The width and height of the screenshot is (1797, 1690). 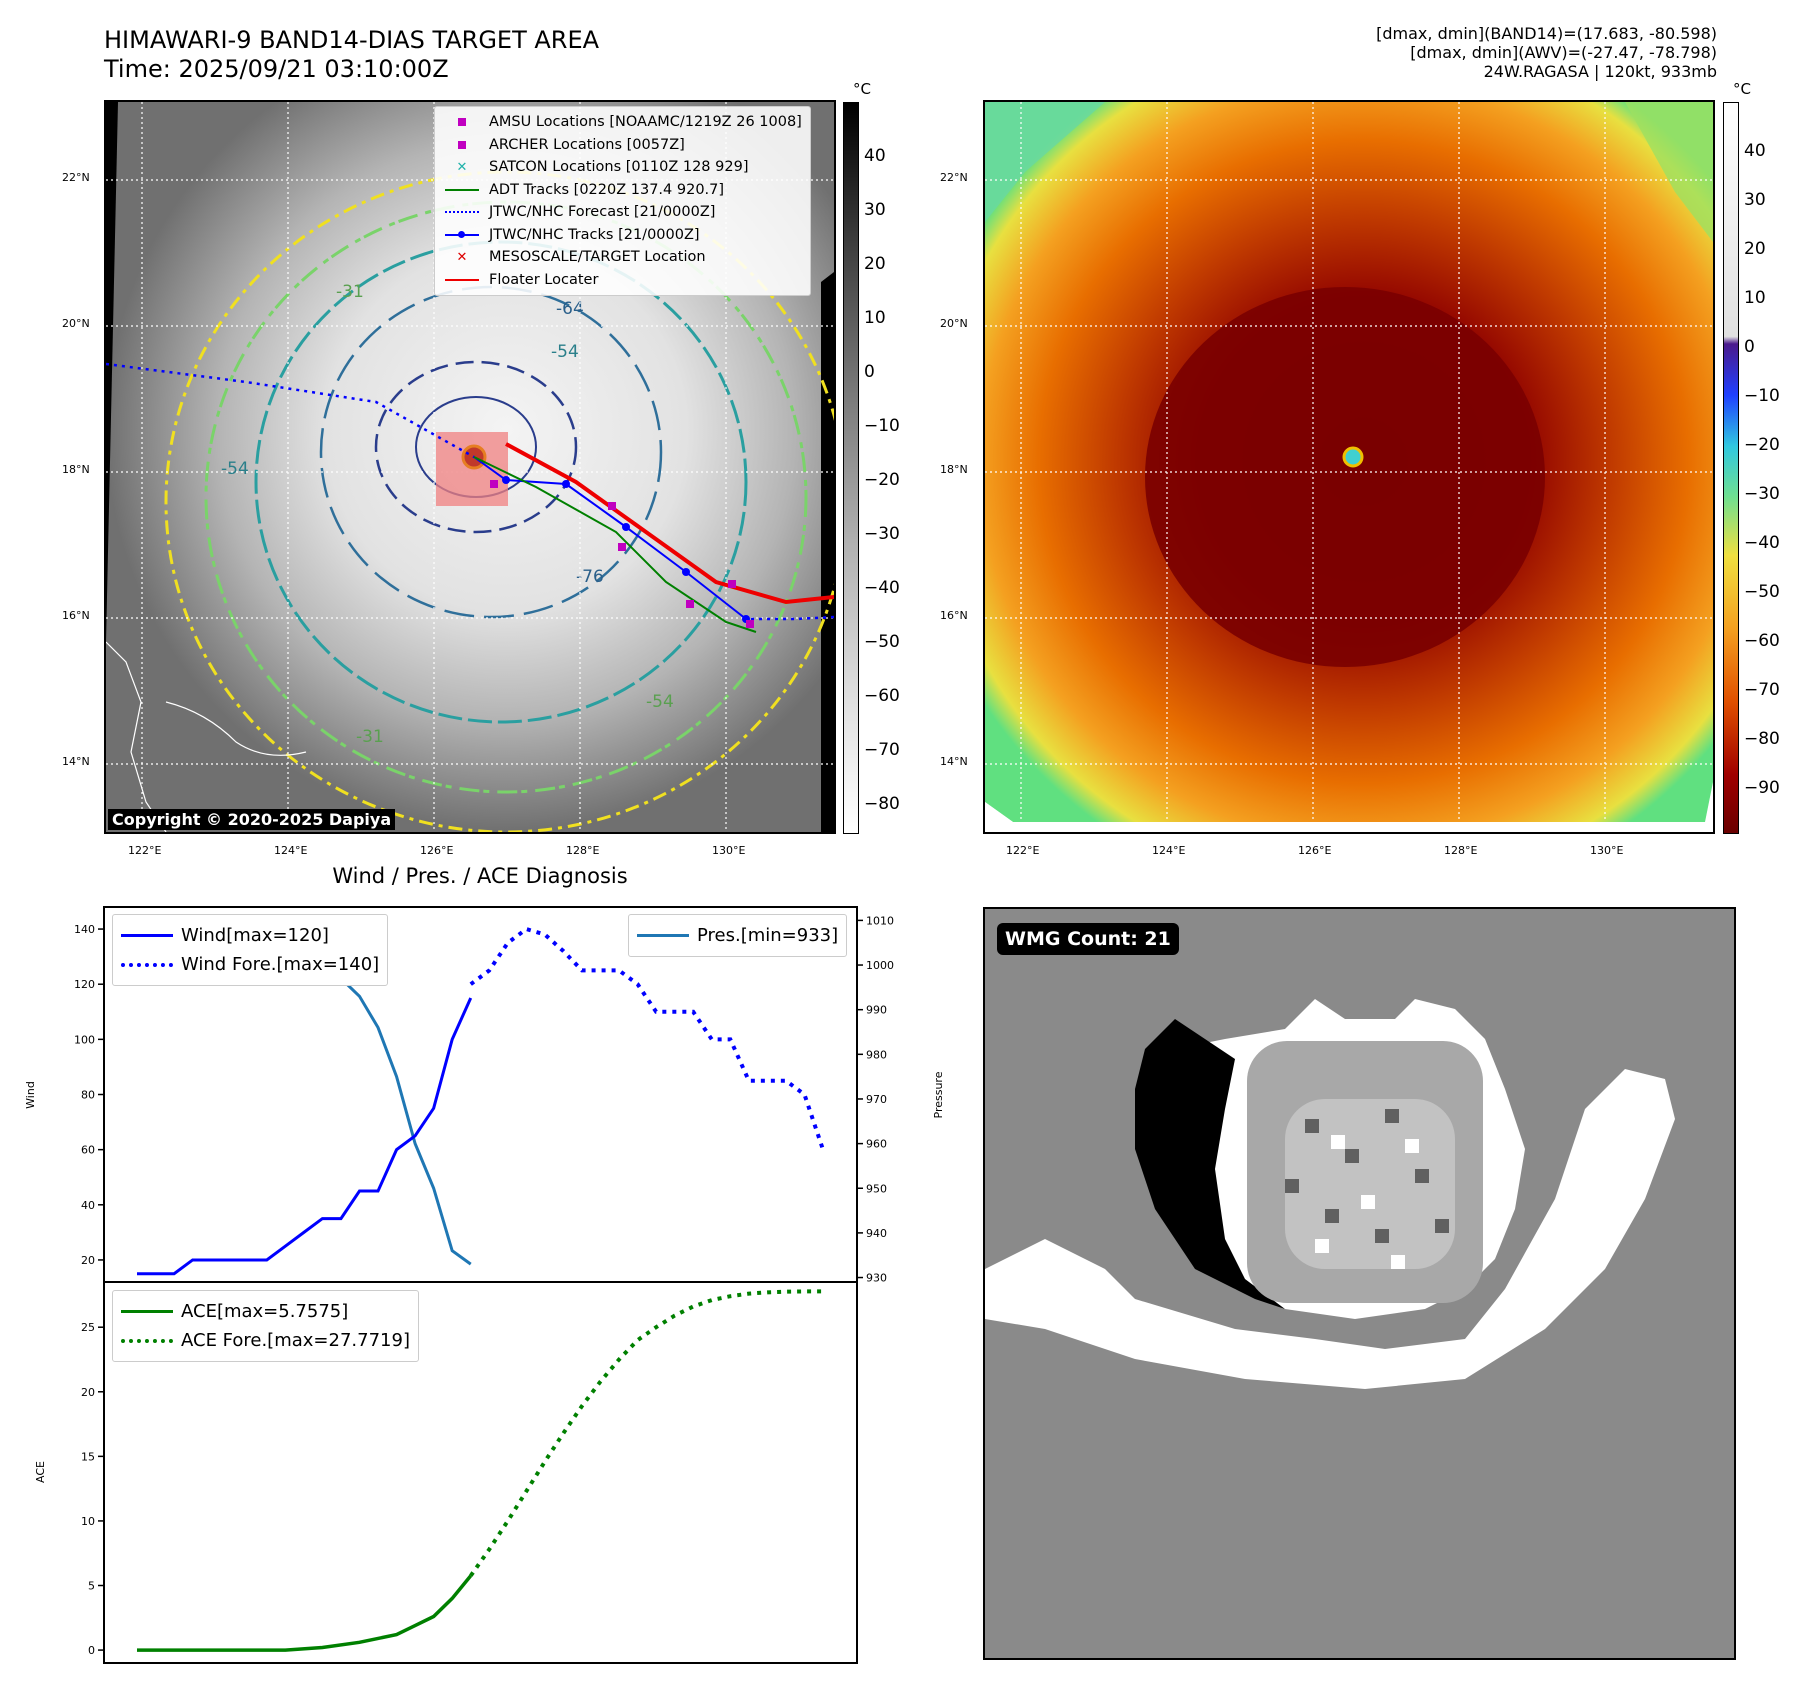 What do you see at coordinates (622, 280) in the screenshot?
I see `legend-entry: Floater Locater` at bounding box center [622, 280].